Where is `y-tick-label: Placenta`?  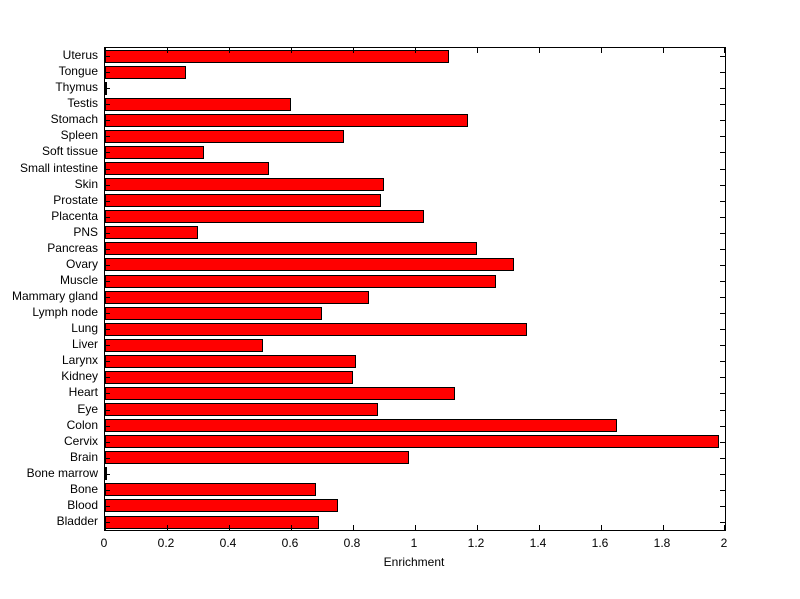 y-tick-label: Placenta is located at coordinates (74, 216).